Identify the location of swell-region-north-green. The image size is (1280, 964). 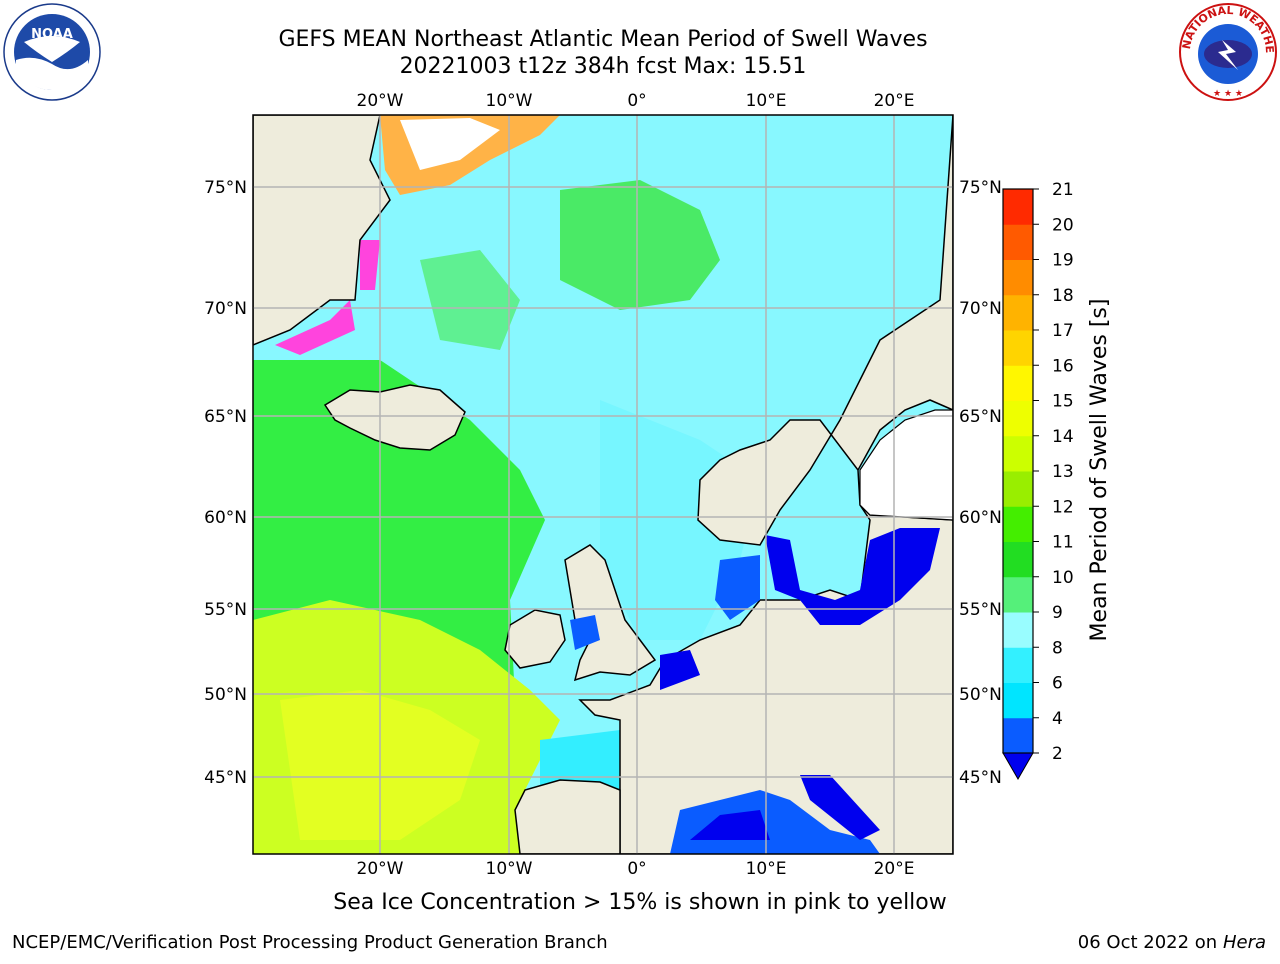
(640, 245).